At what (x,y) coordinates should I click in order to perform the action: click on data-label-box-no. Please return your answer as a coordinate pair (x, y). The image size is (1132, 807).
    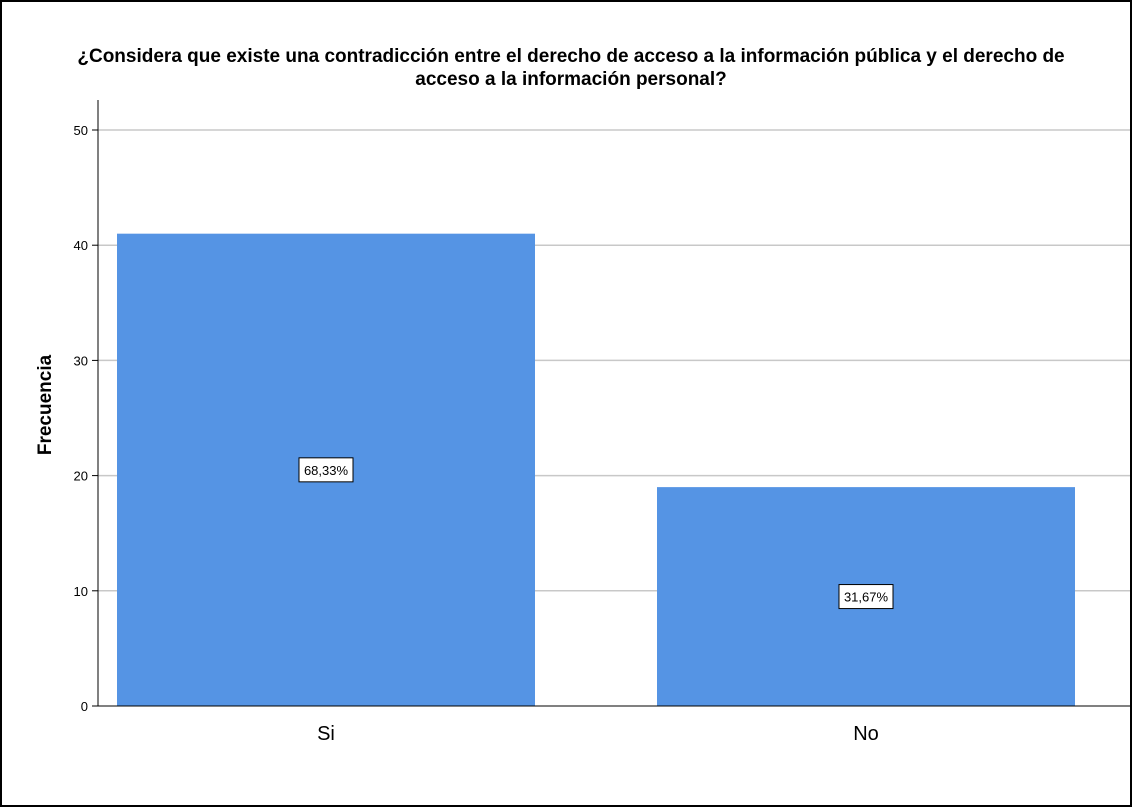
    Looking at the image, I should click on (866, 597).